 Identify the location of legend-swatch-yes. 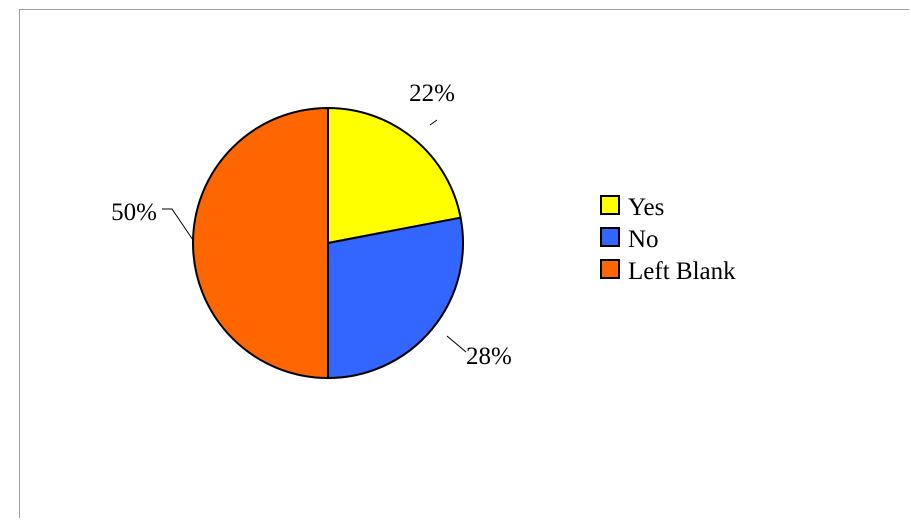
(610, 205).